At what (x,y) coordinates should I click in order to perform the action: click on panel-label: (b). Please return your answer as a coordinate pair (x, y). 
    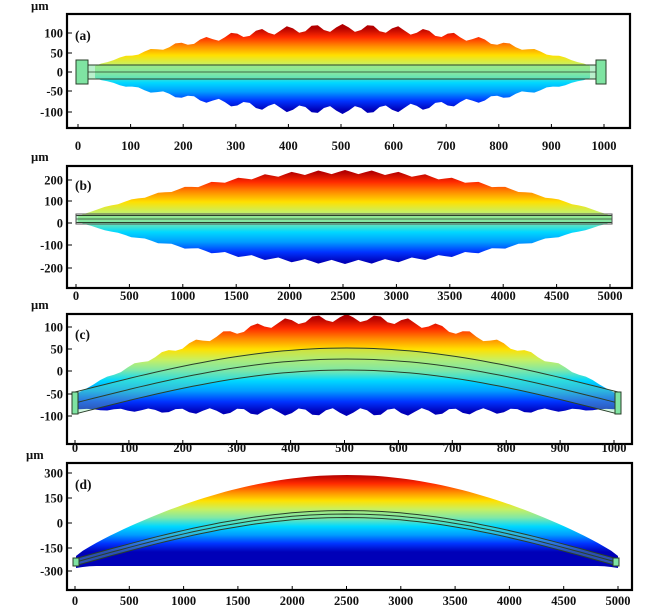
    Looking at the image, I should click on (83, 185).